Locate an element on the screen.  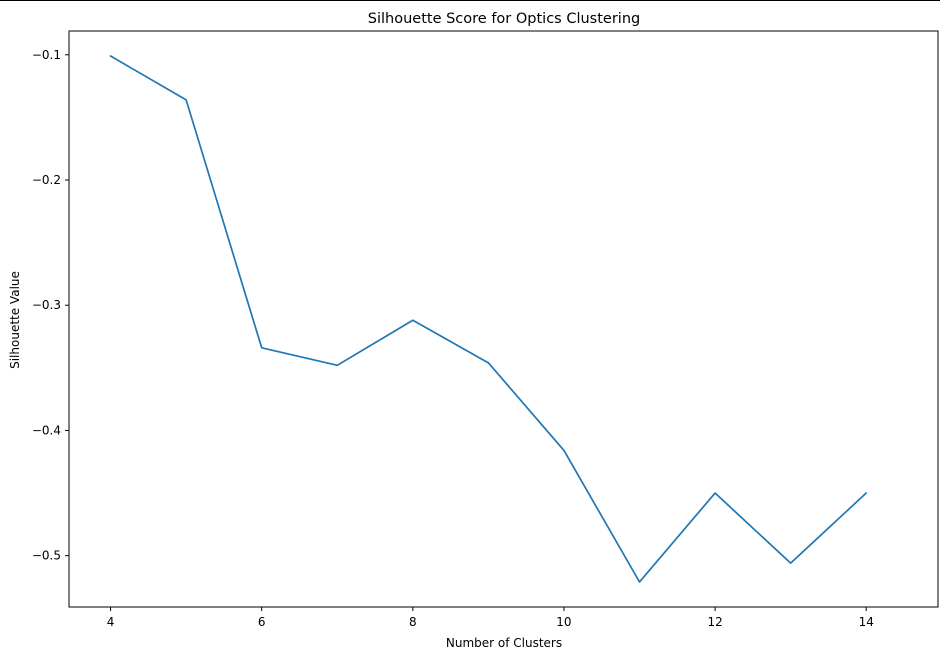
y-tick-label: −0.5 is located at coordinates (46, 556).